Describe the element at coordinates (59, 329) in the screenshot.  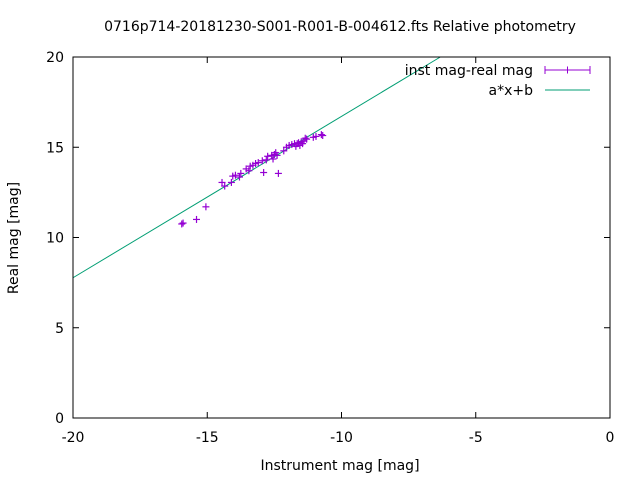
I see `y-tick-label: 5` at that location.